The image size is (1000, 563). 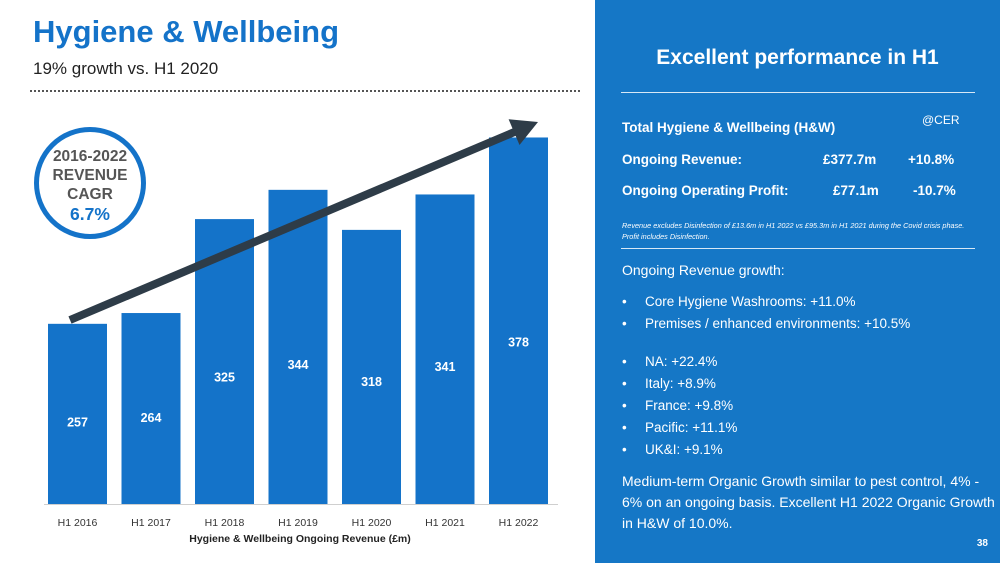 What do you see at coordinates (298, 523) in the screenshot?
I see `x-tick-label: H1 2019` at bounding box center [298, 523].